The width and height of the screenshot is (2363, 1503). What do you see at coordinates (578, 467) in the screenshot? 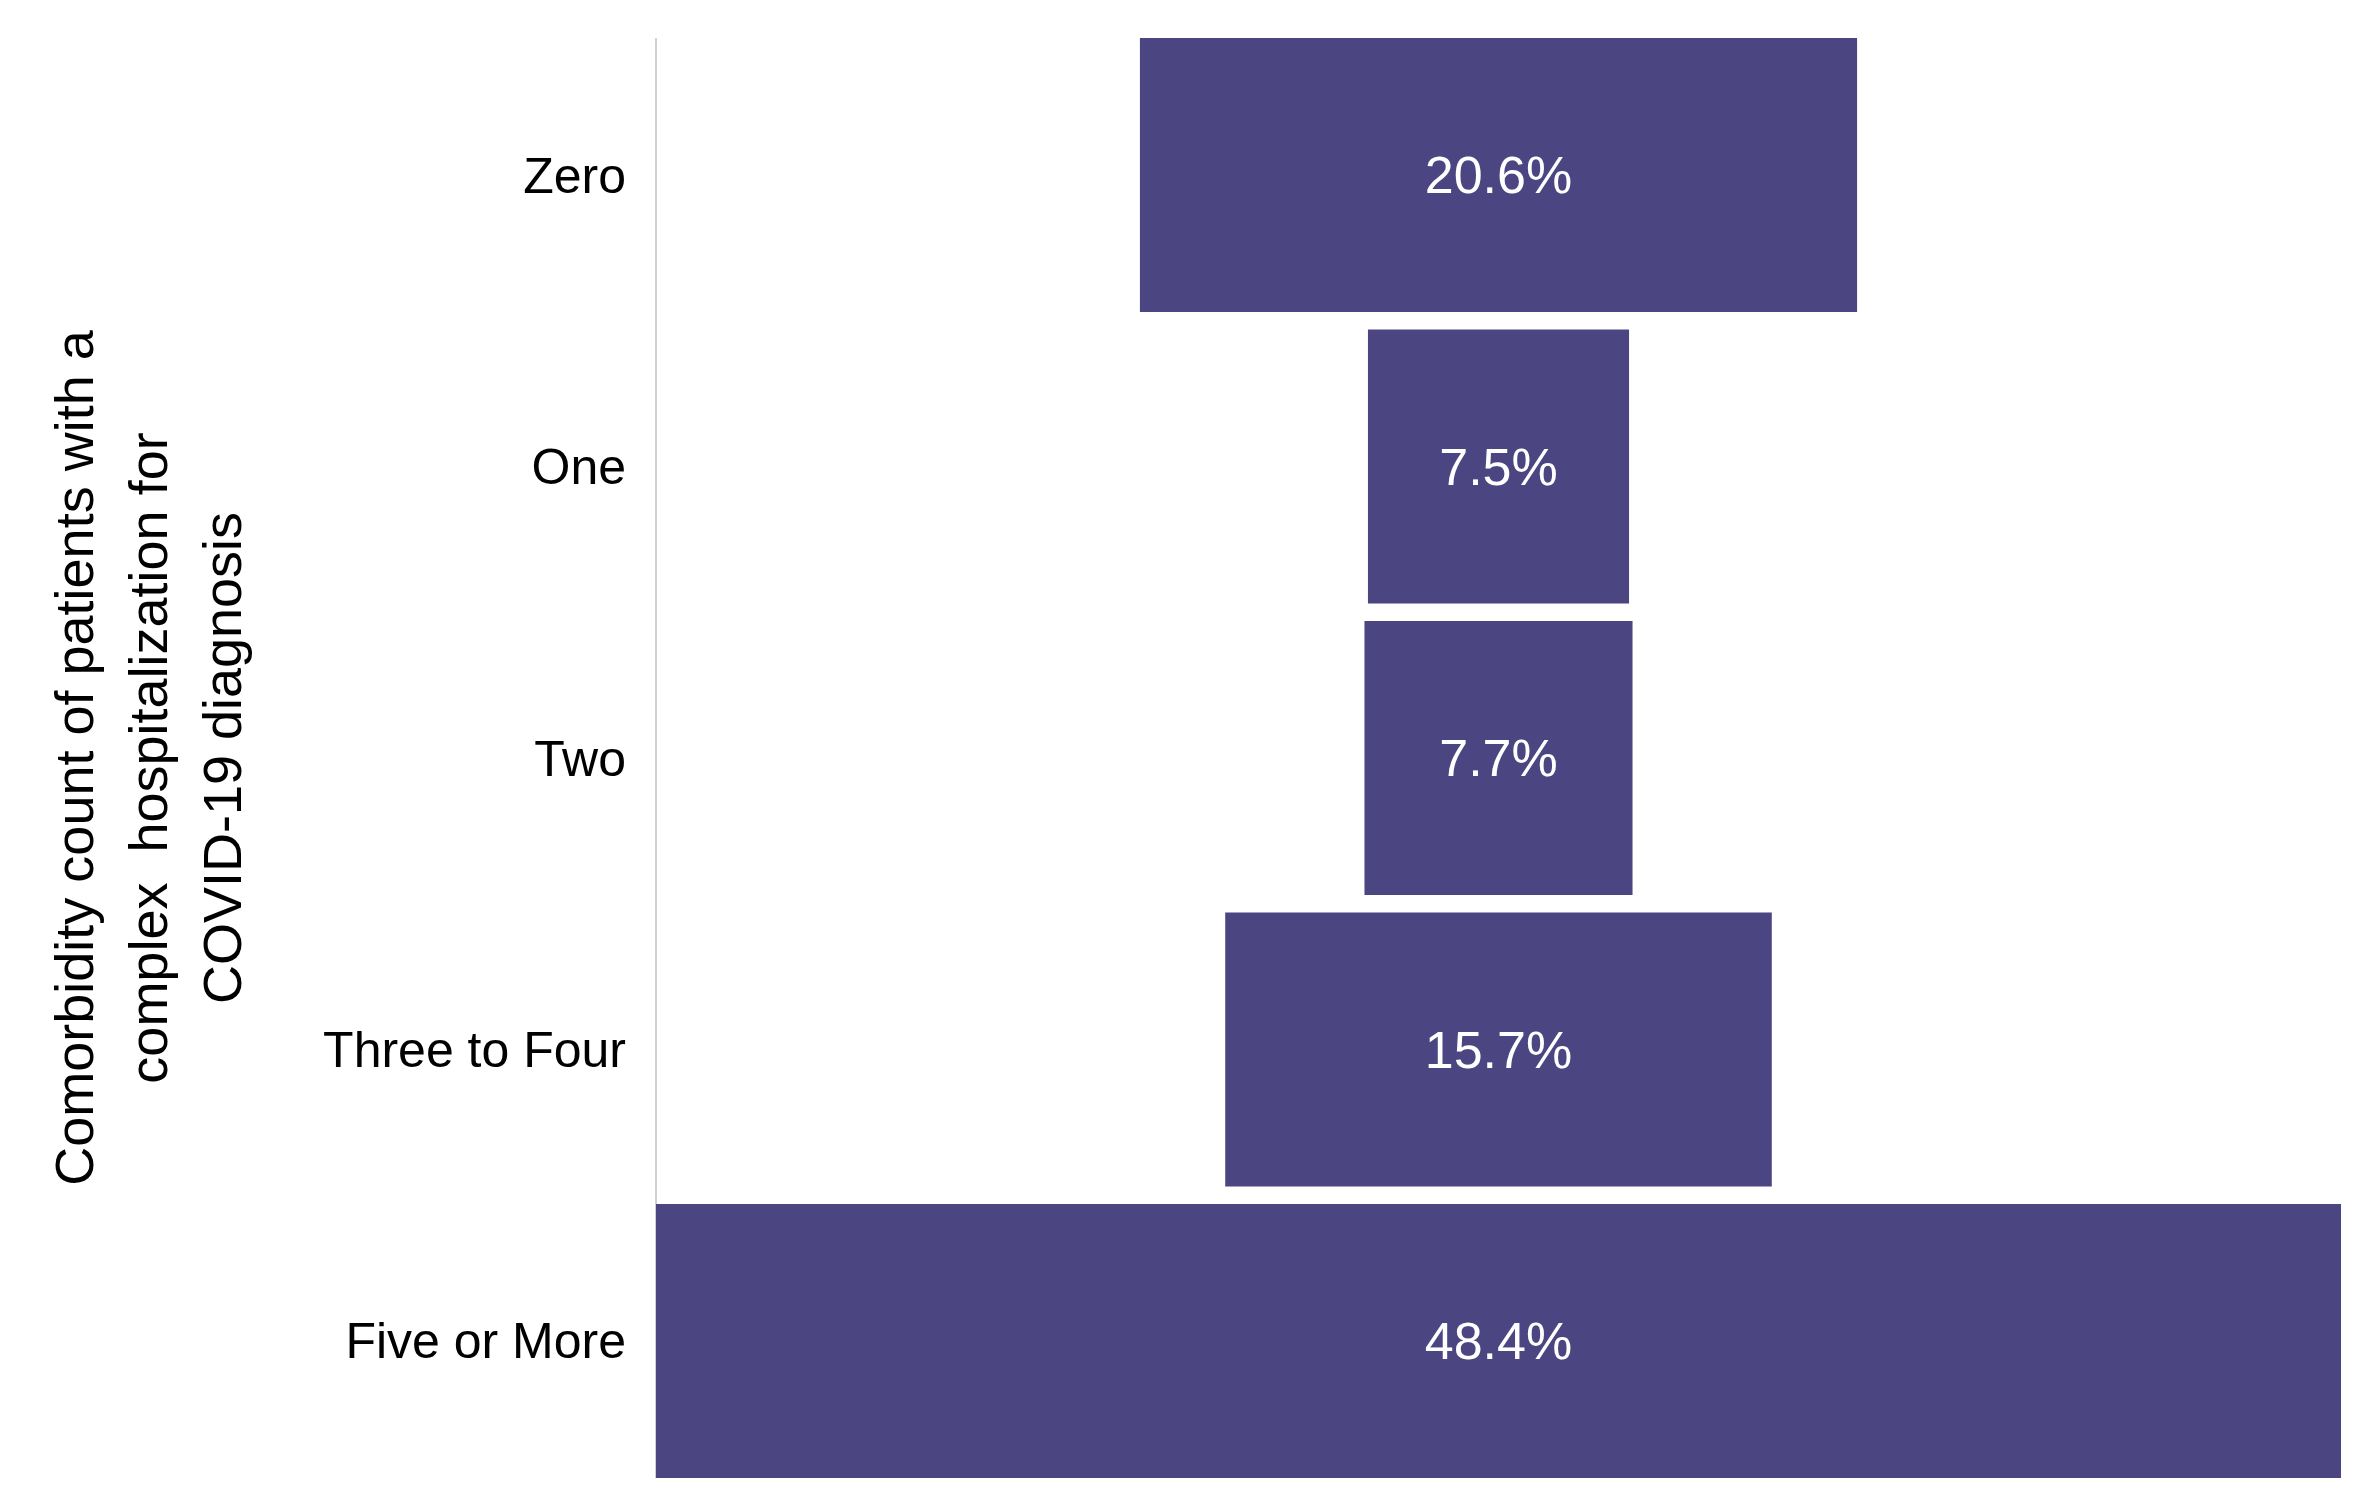
I see `category-label: One` at bounding box center [578, 467].